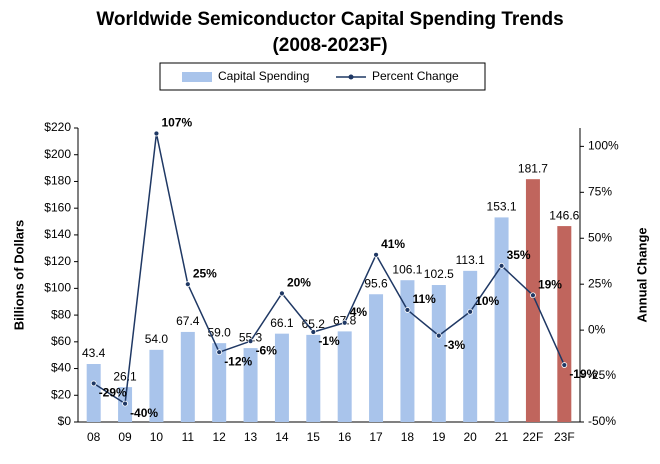 This screenshot has height=464, width=660. Describe the element at coordinates (439, 437) in the screenshot. I see `x-tick-label: 19` at that location.